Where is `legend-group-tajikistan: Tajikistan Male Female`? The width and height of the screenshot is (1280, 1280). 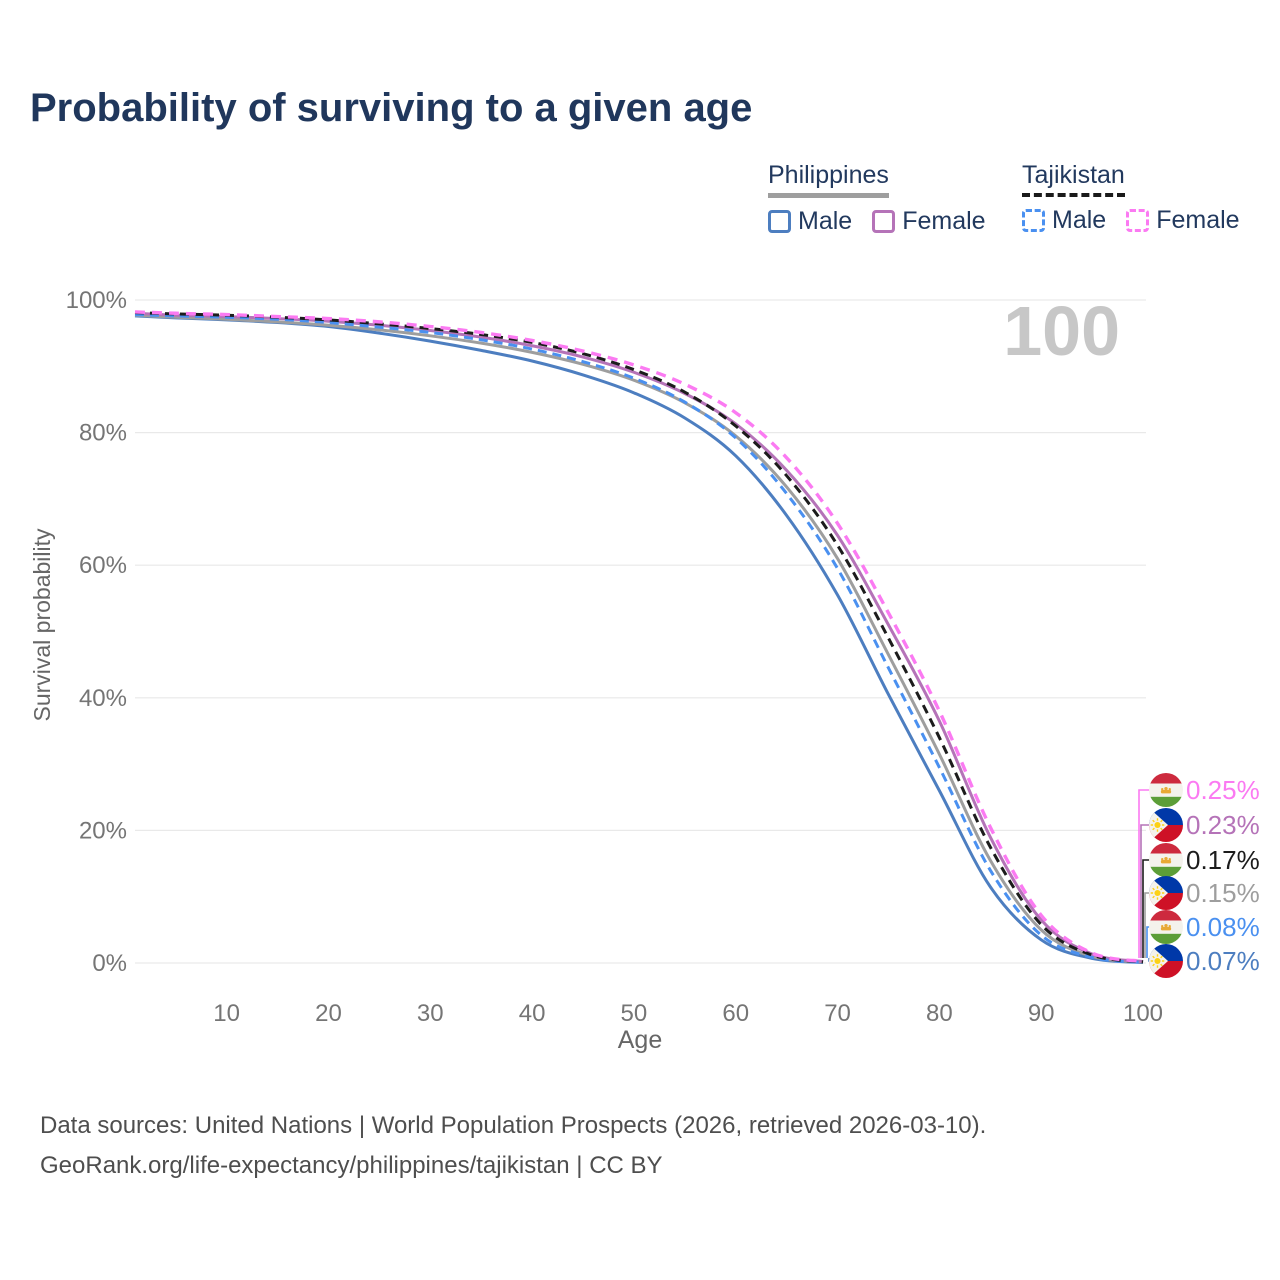
legend-group-tajikistan: Tajikistan Male Female is located at coordinates (1141, 198).